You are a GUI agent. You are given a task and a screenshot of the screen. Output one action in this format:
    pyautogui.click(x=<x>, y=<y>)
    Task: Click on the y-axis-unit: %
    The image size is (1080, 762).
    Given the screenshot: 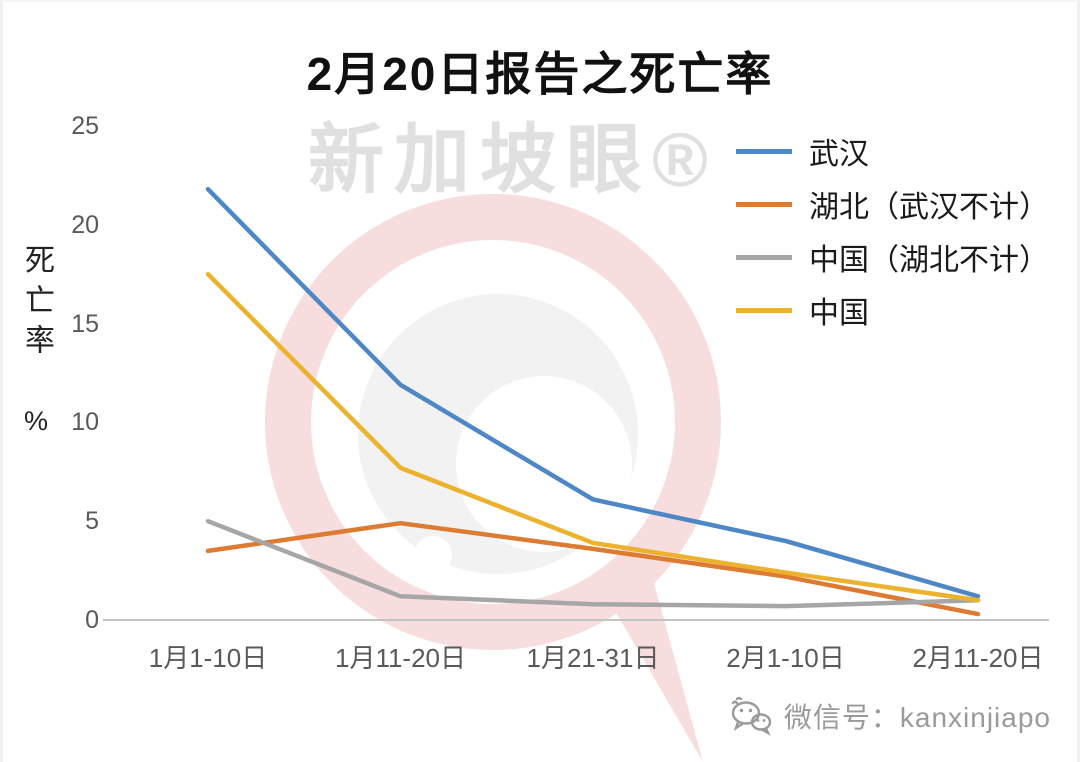 What is the action you would take?
    pyautogui.click(x=35, y=421)
    